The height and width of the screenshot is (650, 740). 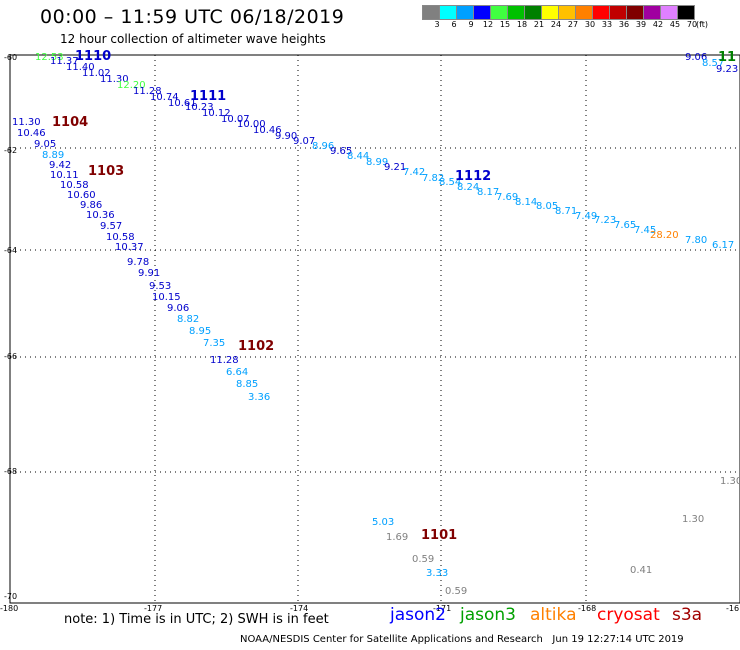 I want to click on color-scale-label: 70, so click(x=692, y=24).